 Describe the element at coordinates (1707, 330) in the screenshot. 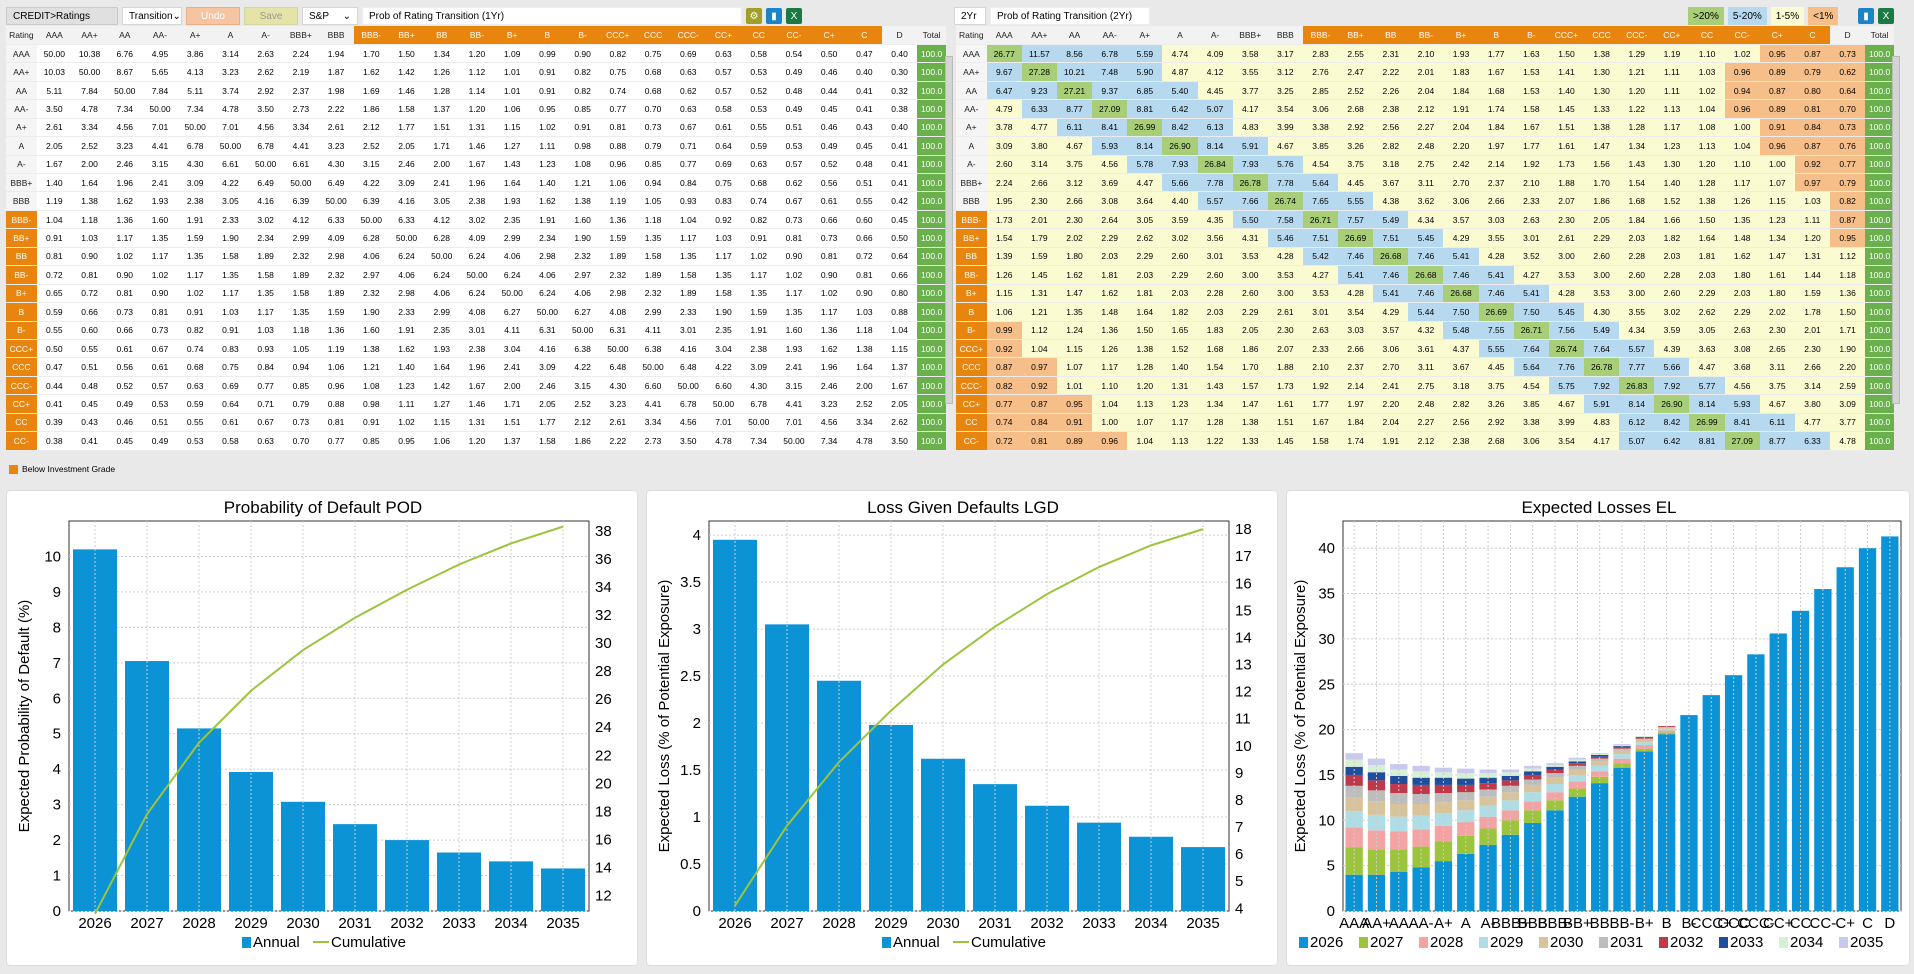

I see `table-cell: 3.05` at that location.